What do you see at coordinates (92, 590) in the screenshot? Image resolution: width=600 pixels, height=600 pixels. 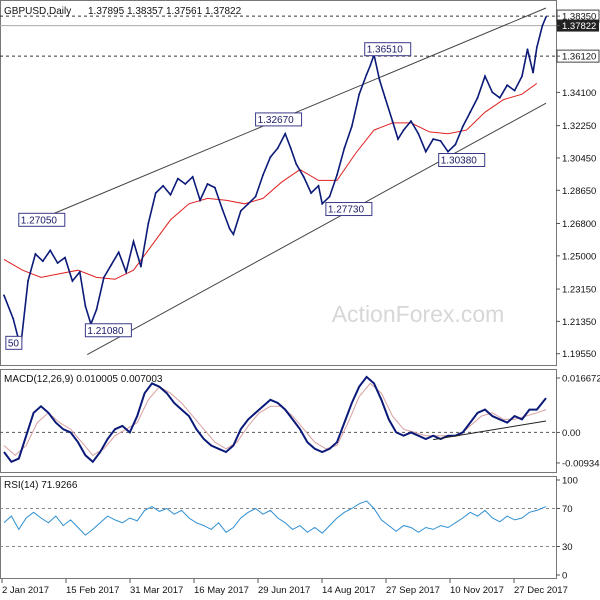 I see `x-axis-label-1: 15 Feb 2017` at bounding box center [92, 590].